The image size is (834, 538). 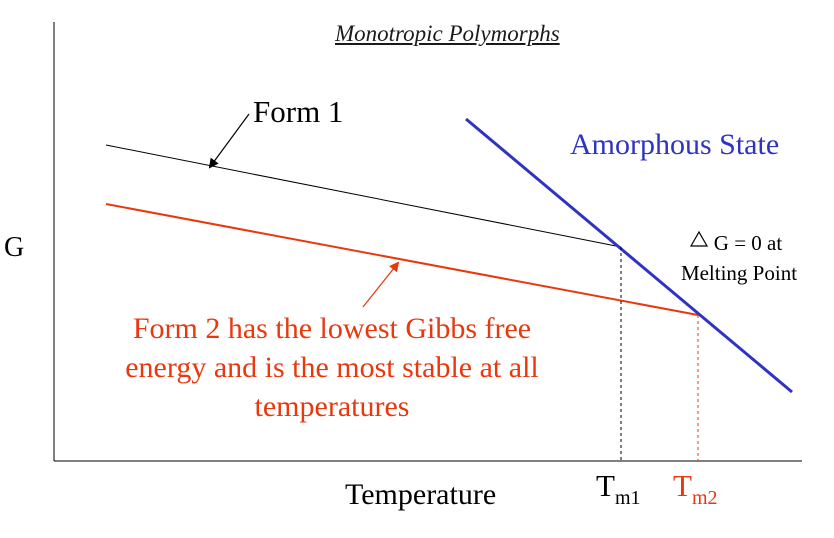 What do you see at coordinates (739, 258) in the screenshot?
I see `melting-point-note: G = 0 at Melting Point` at bounding box center [739, 258].